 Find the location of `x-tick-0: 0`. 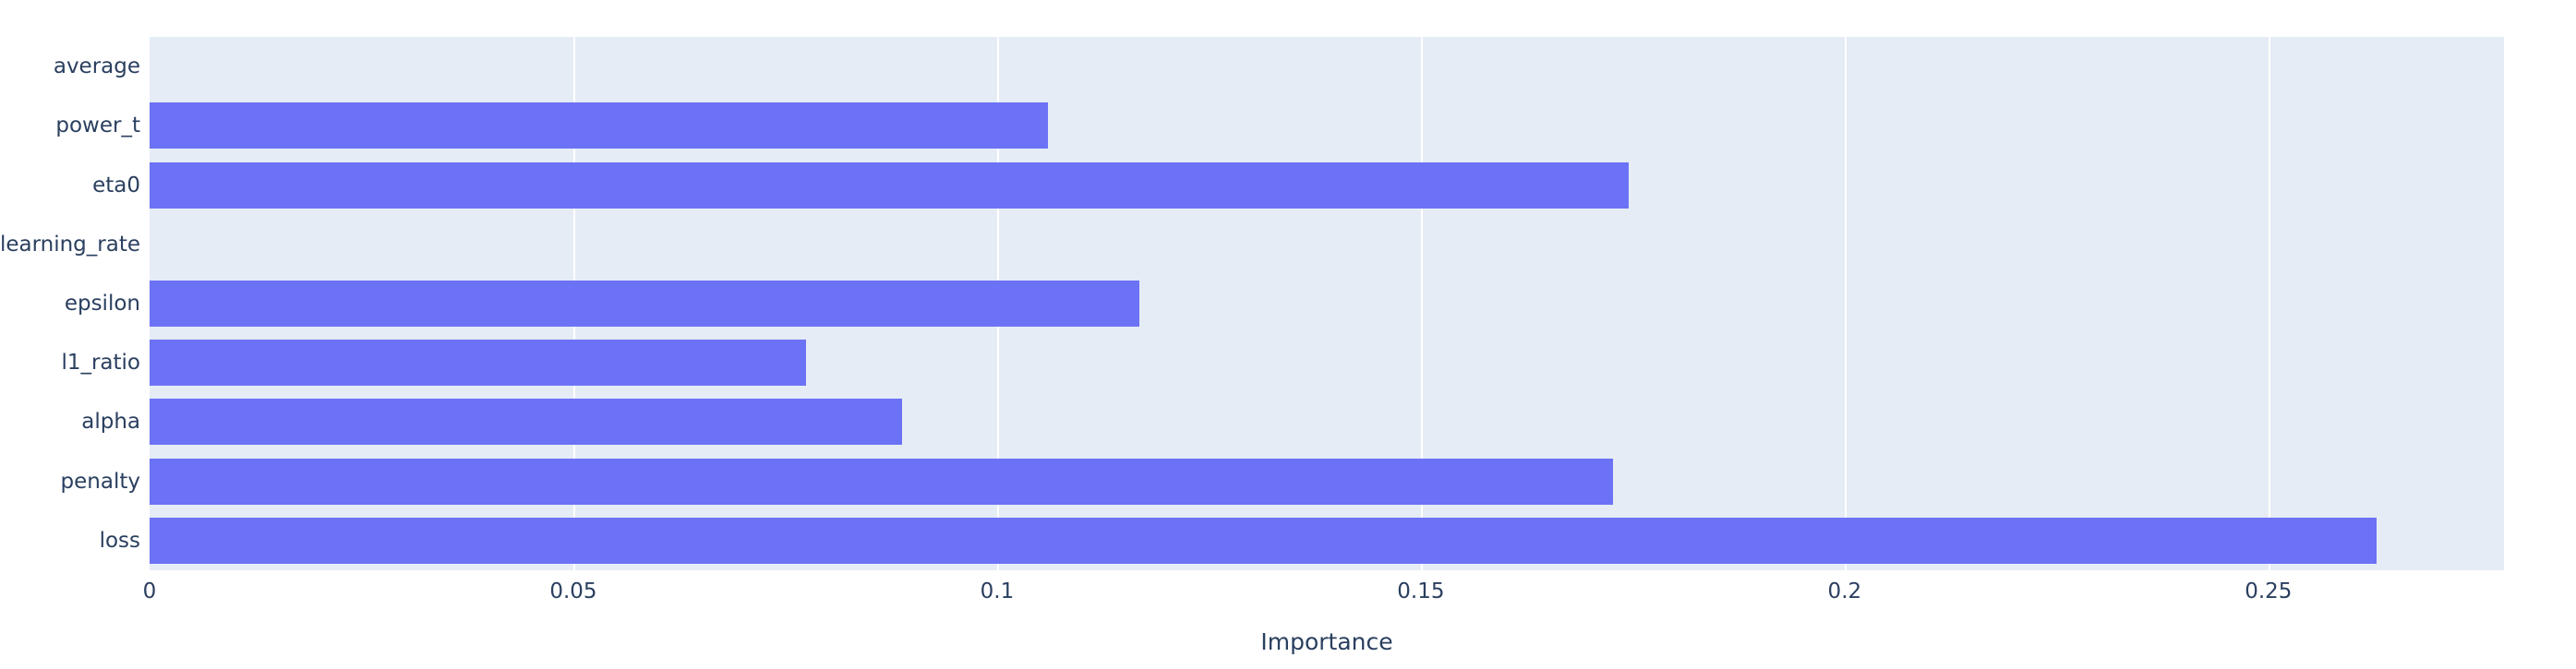

x-tick-0: 0 is located at coordinates (149, 591).